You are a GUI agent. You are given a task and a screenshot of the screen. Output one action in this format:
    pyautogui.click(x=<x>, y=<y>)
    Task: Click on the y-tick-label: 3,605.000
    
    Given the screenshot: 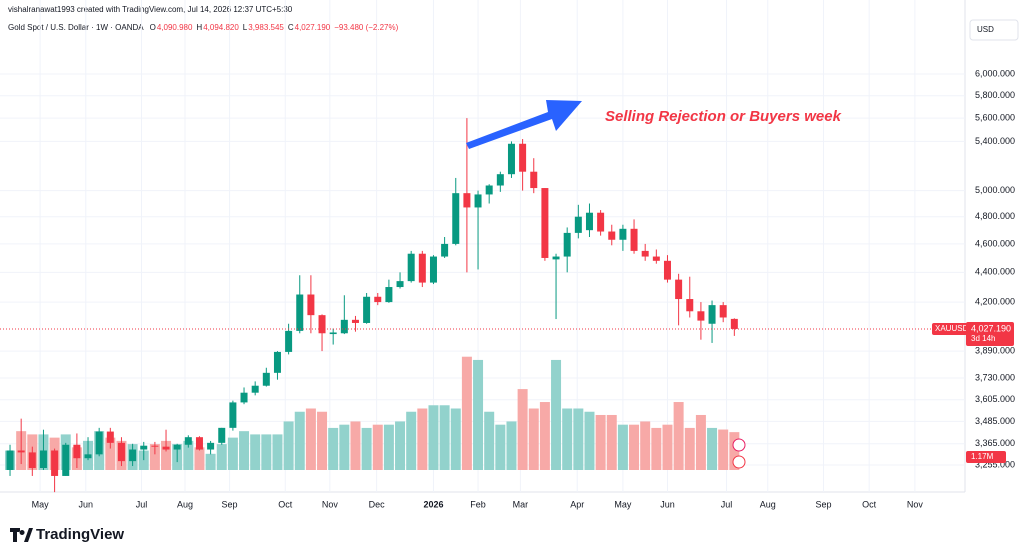 What is the action you would take?
    pyautogui.click(x=995, y=399)
    